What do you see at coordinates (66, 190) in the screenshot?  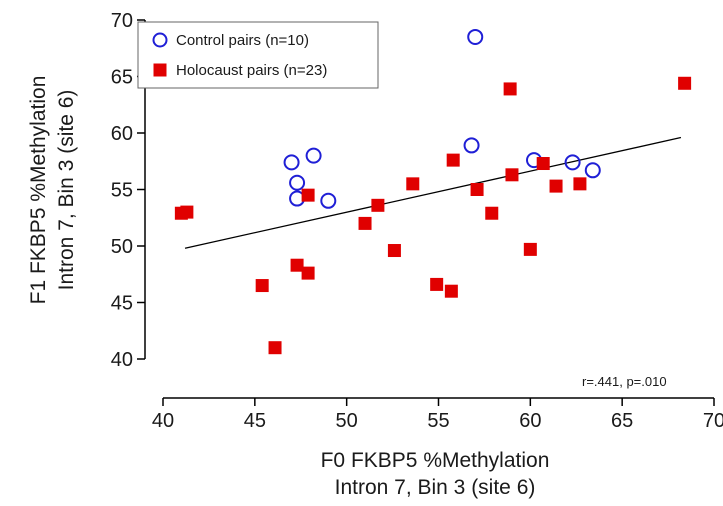 I see `y-axis-label-line2: Intron 7, Bin 3 (site 6)` at bounding box center [66, 190].